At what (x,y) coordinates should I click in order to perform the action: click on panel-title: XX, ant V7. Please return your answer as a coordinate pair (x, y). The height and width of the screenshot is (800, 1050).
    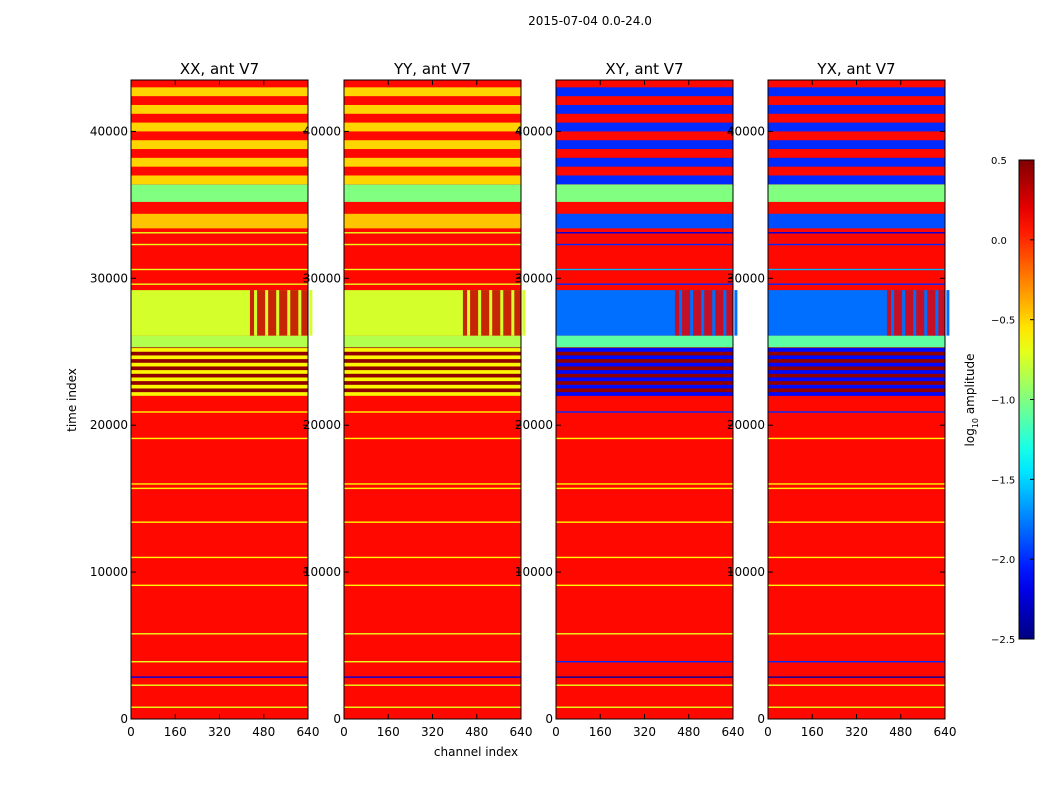
    Looking at the image, I should click on (219, 69).